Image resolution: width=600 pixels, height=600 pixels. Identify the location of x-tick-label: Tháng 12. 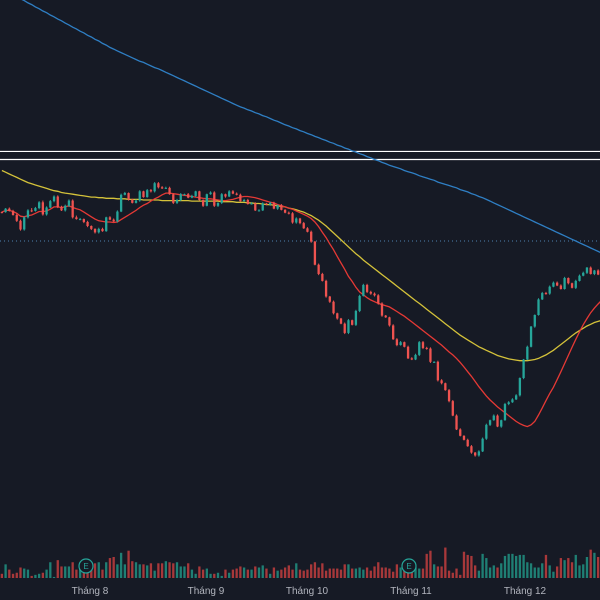
(525, 591).